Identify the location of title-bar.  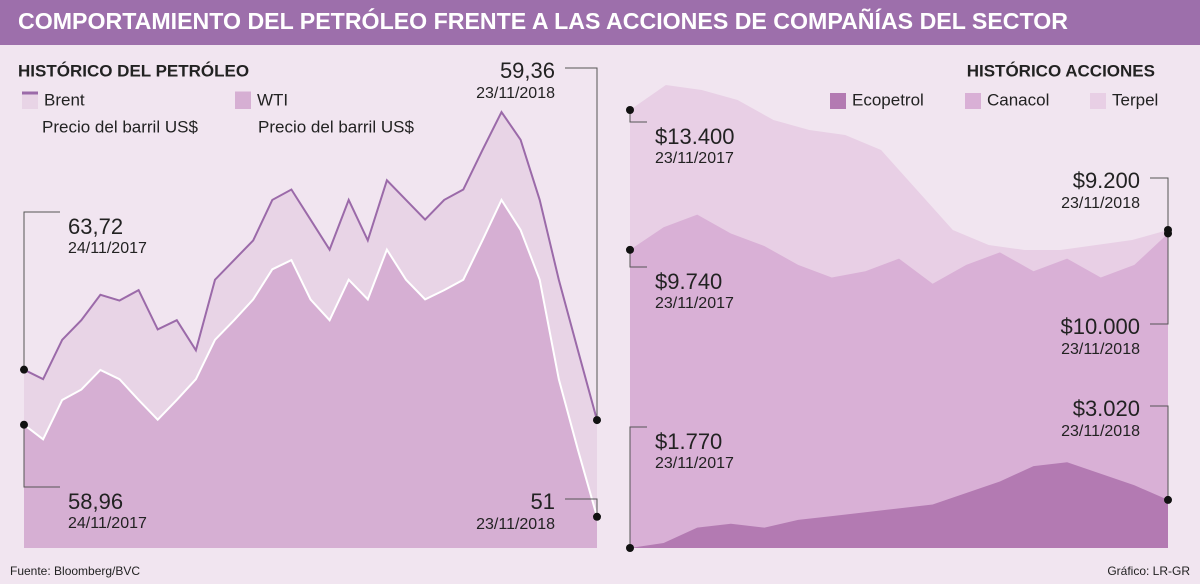
(600, 22).